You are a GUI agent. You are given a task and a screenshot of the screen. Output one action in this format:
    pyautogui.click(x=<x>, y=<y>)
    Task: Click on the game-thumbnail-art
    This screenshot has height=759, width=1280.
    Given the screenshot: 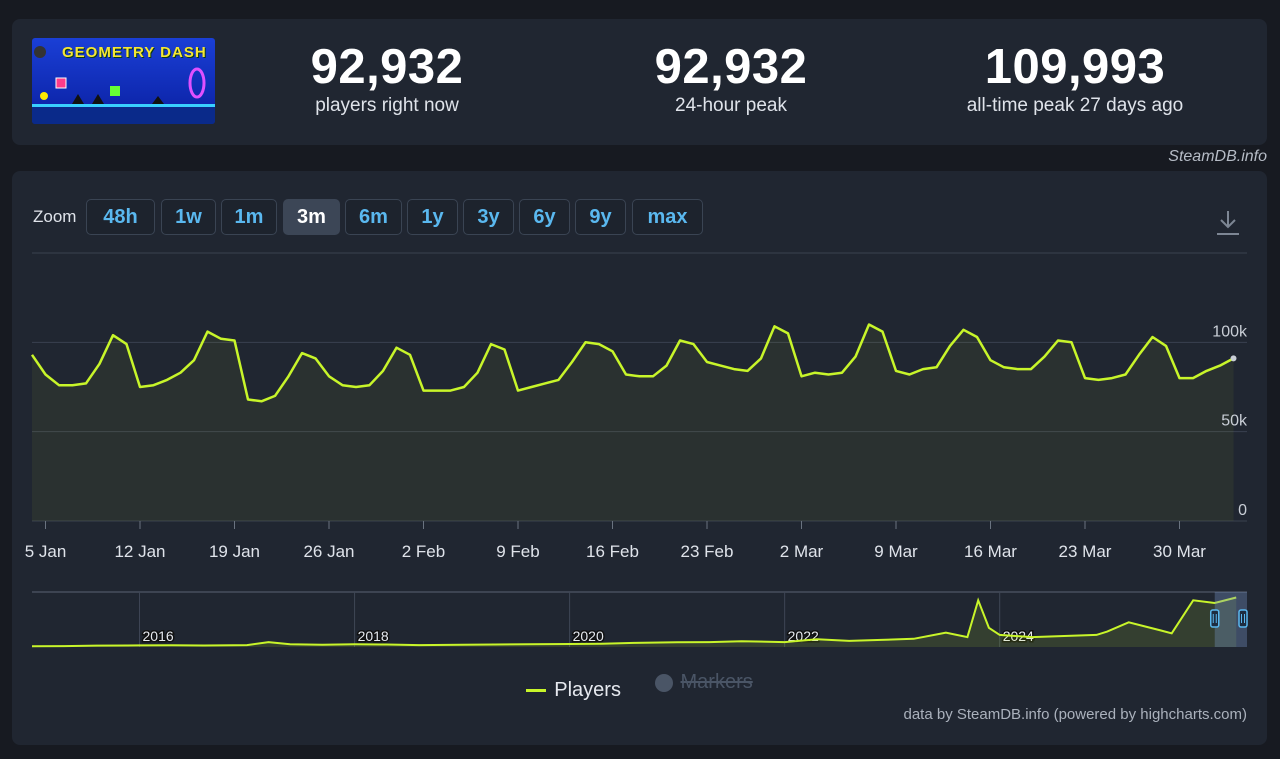 What is the action you would take?
    pyautogui.click(x=123, y=81)
    